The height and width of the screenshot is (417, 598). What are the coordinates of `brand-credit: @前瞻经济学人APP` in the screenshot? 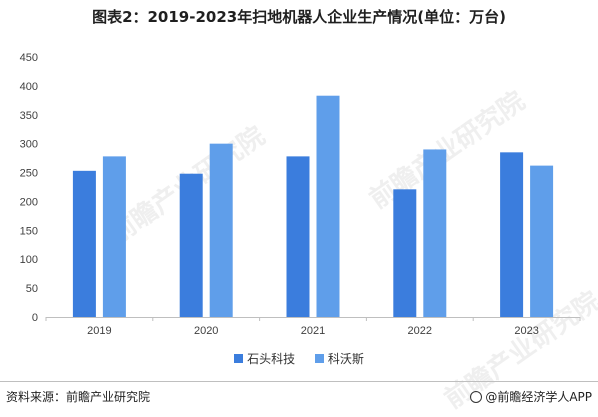 It's located at (531, 396).